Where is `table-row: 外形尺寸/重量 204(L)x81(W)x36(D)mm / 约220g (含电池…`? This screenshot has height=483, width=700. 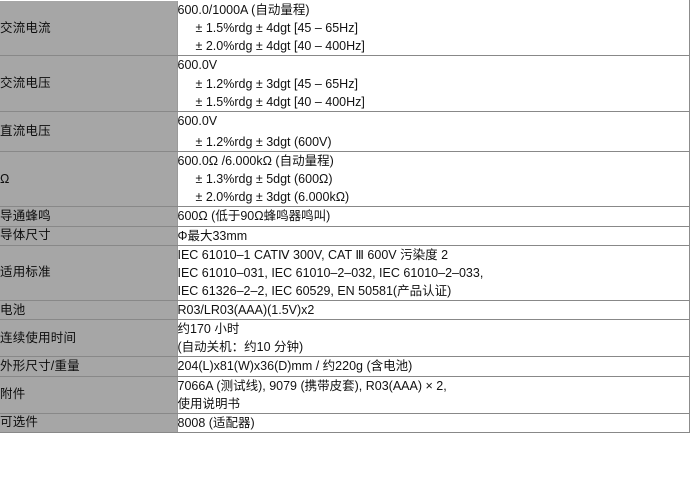
table-row: 外形尺寸/重量 204(L)x81(W)x36(D)mm / 约220g (含电池… is located at coordinates (345, 366).